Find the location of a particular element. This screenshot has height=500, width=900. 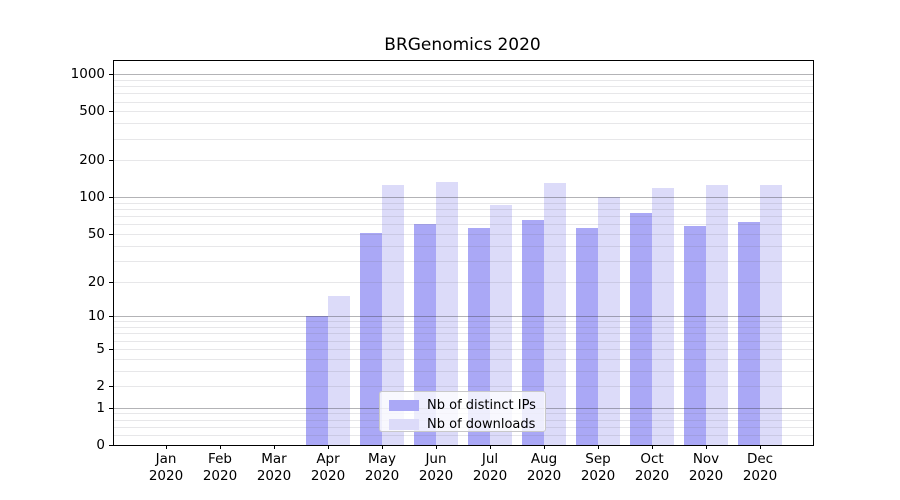

x-axis-tick-label: Sep 2020 is located at coordinates (598, 468).